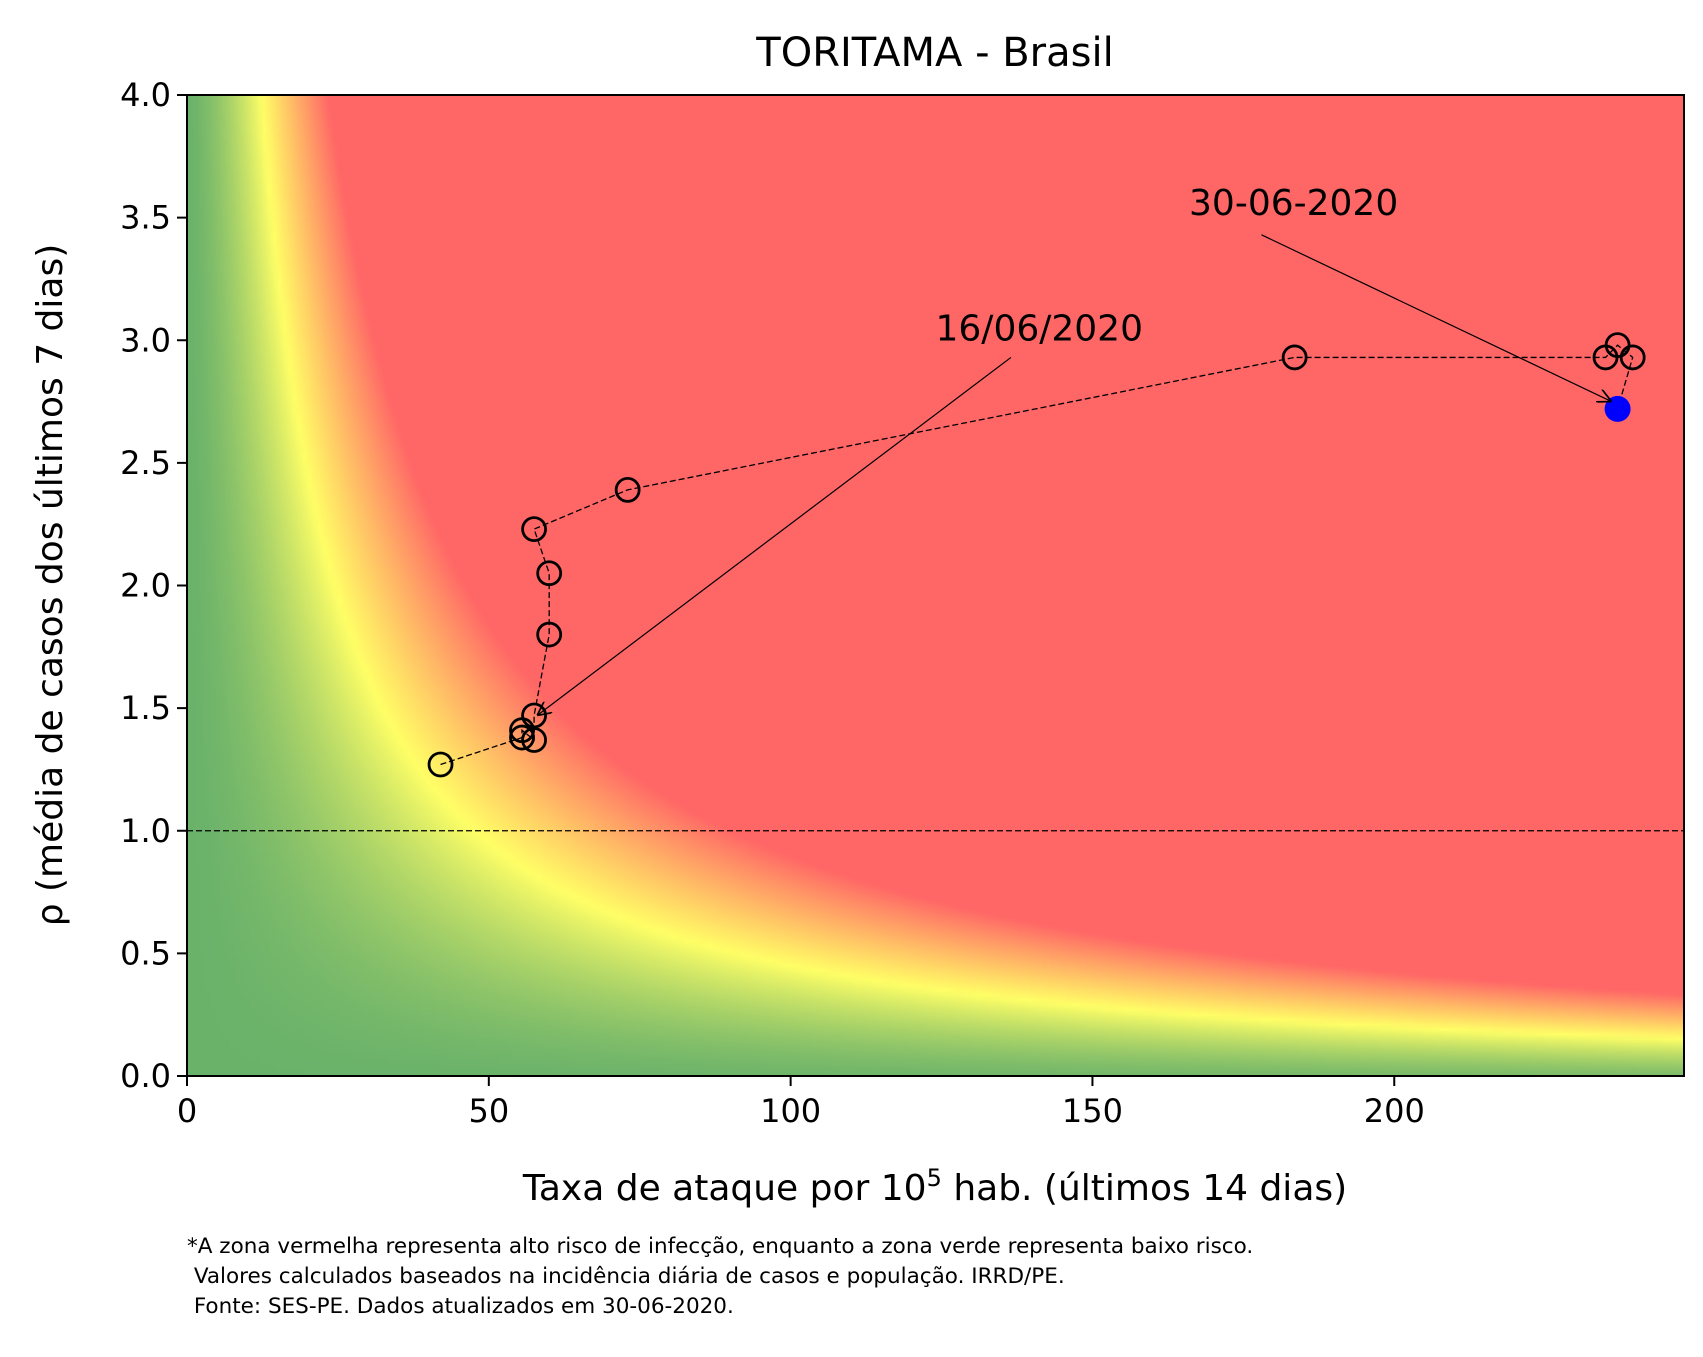 The width and height of the screenshot is (1703, 1357). What do you see at coordinates (1293, 203) in the screenshot?
I see `annotation-label: 30-06-2020` at bounding box center [1293, 203].